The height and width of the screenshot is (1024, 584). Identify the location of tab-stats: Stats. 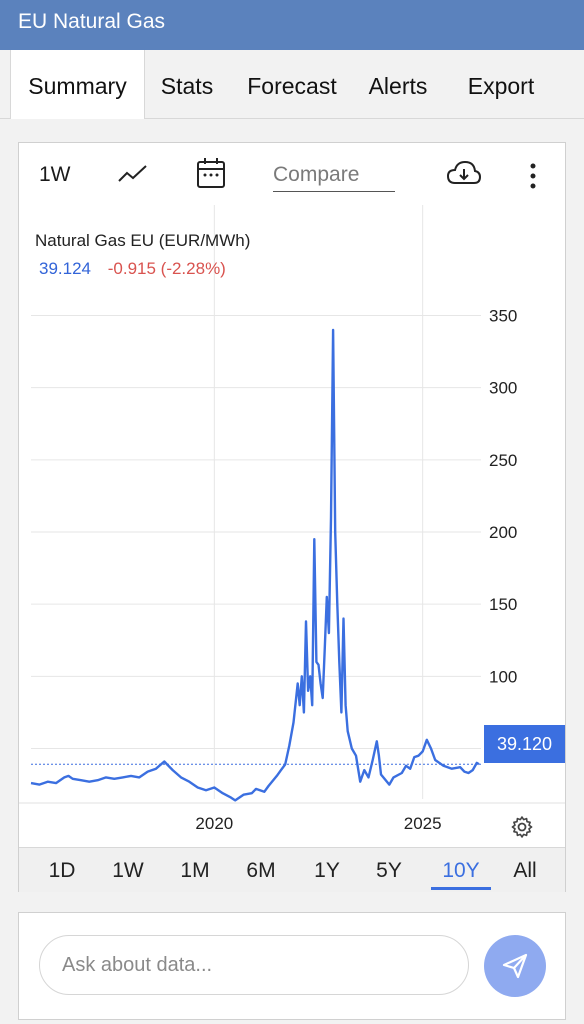
(187, 86).